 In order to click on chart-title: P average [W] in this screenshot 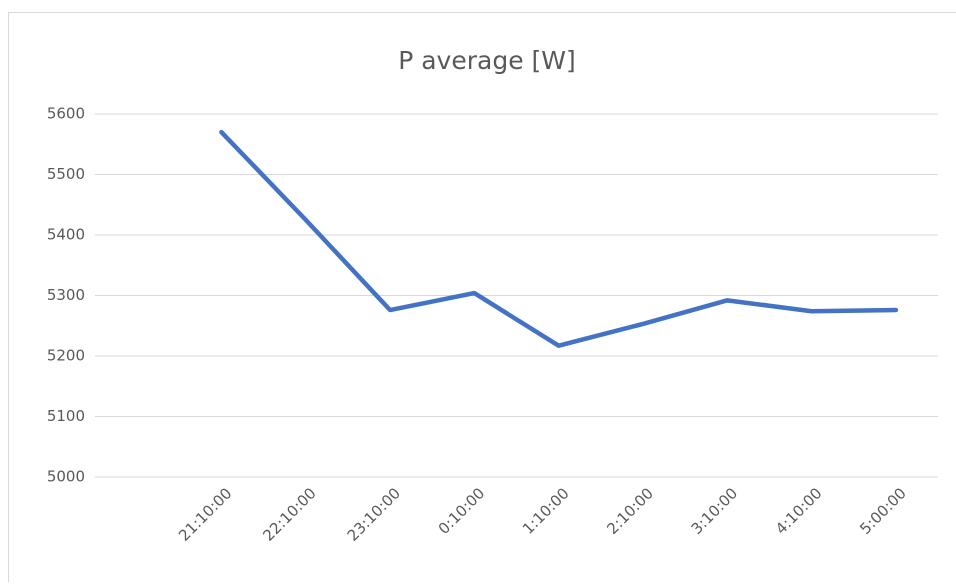, I will do `click(487, 60)`.